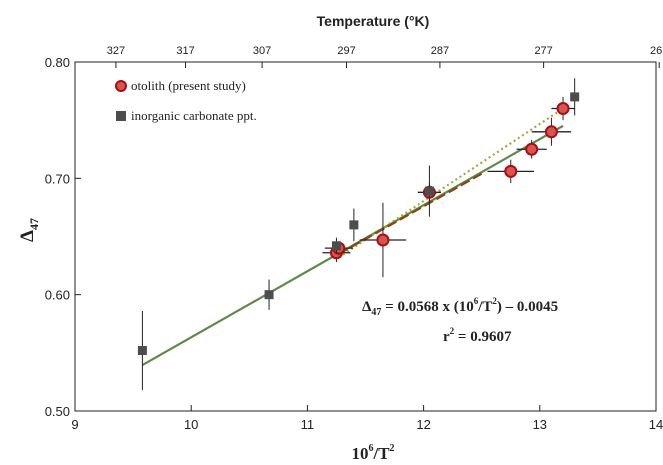 The width and height of the screenshot is (663, 465). Describe the element at coordinates (440, 51) in the screenshot. I see `top-tick-label: 287` at that location.